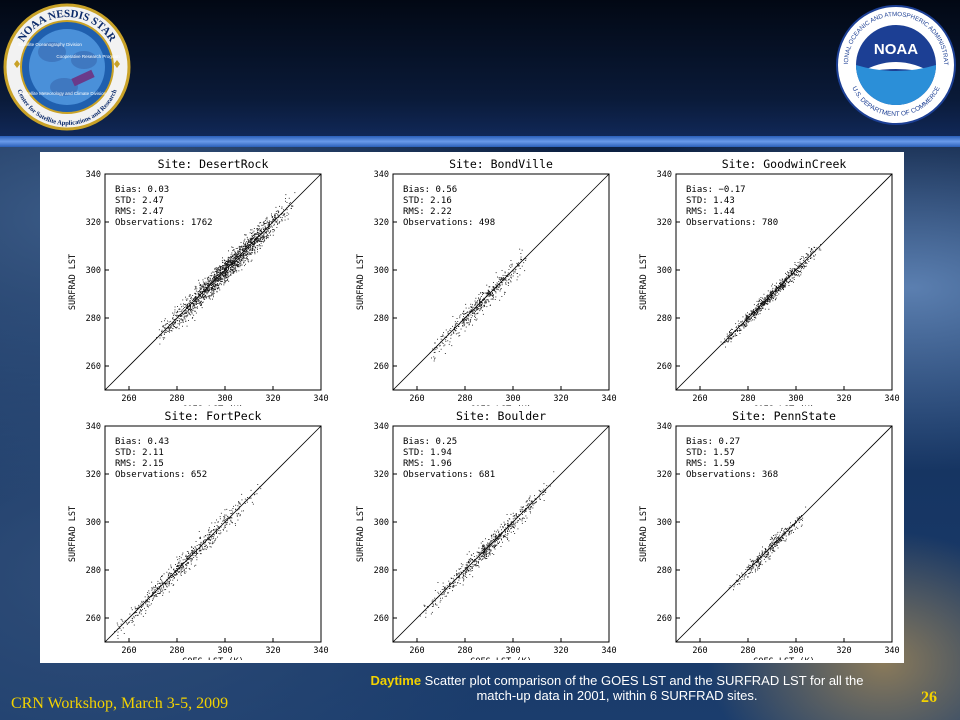 The image size is (960, 720). I want to click on y-tick-label: 260, so click(664, 367).